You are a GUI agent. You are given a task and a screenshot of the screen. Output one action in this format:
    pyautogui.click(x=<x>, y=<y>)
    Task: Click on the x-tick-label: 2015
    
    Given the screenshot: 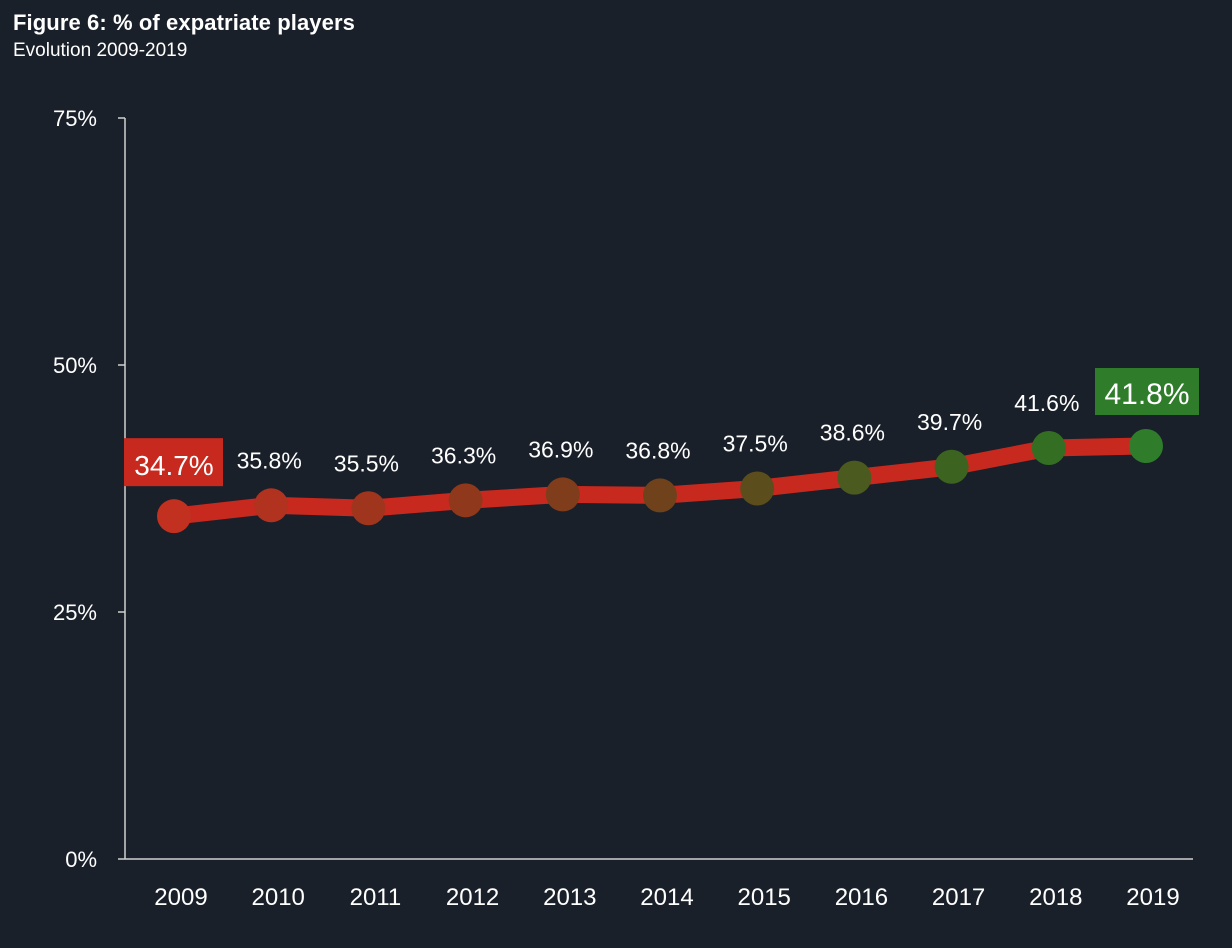 What is the action you would take?
    pyautogui.click(x=764, y=897)
    